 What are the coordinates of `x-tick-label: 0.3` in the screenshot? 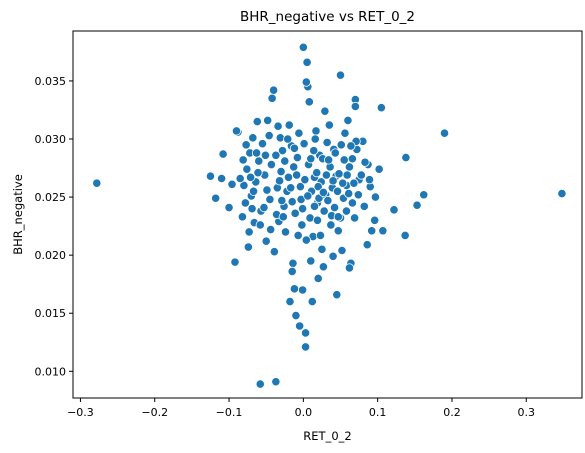 It's located at (527, 412).